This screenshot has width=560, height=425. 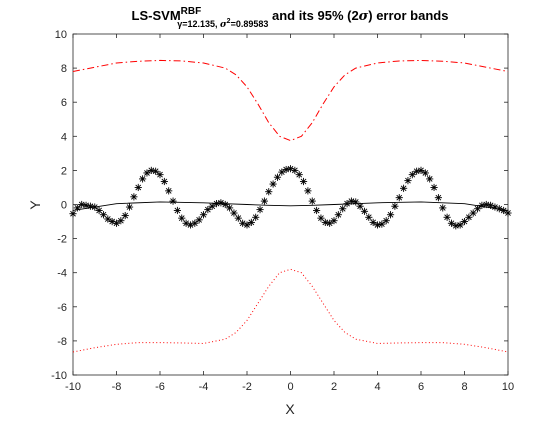 I want to click on series-ls-svm-estimate, so click(x=290, y=206).